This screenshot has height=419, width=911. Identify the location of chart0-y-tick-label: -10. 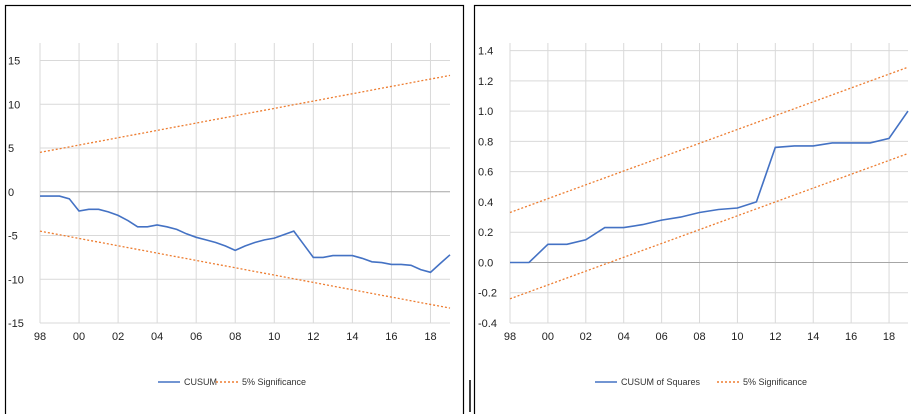
(16, 280).